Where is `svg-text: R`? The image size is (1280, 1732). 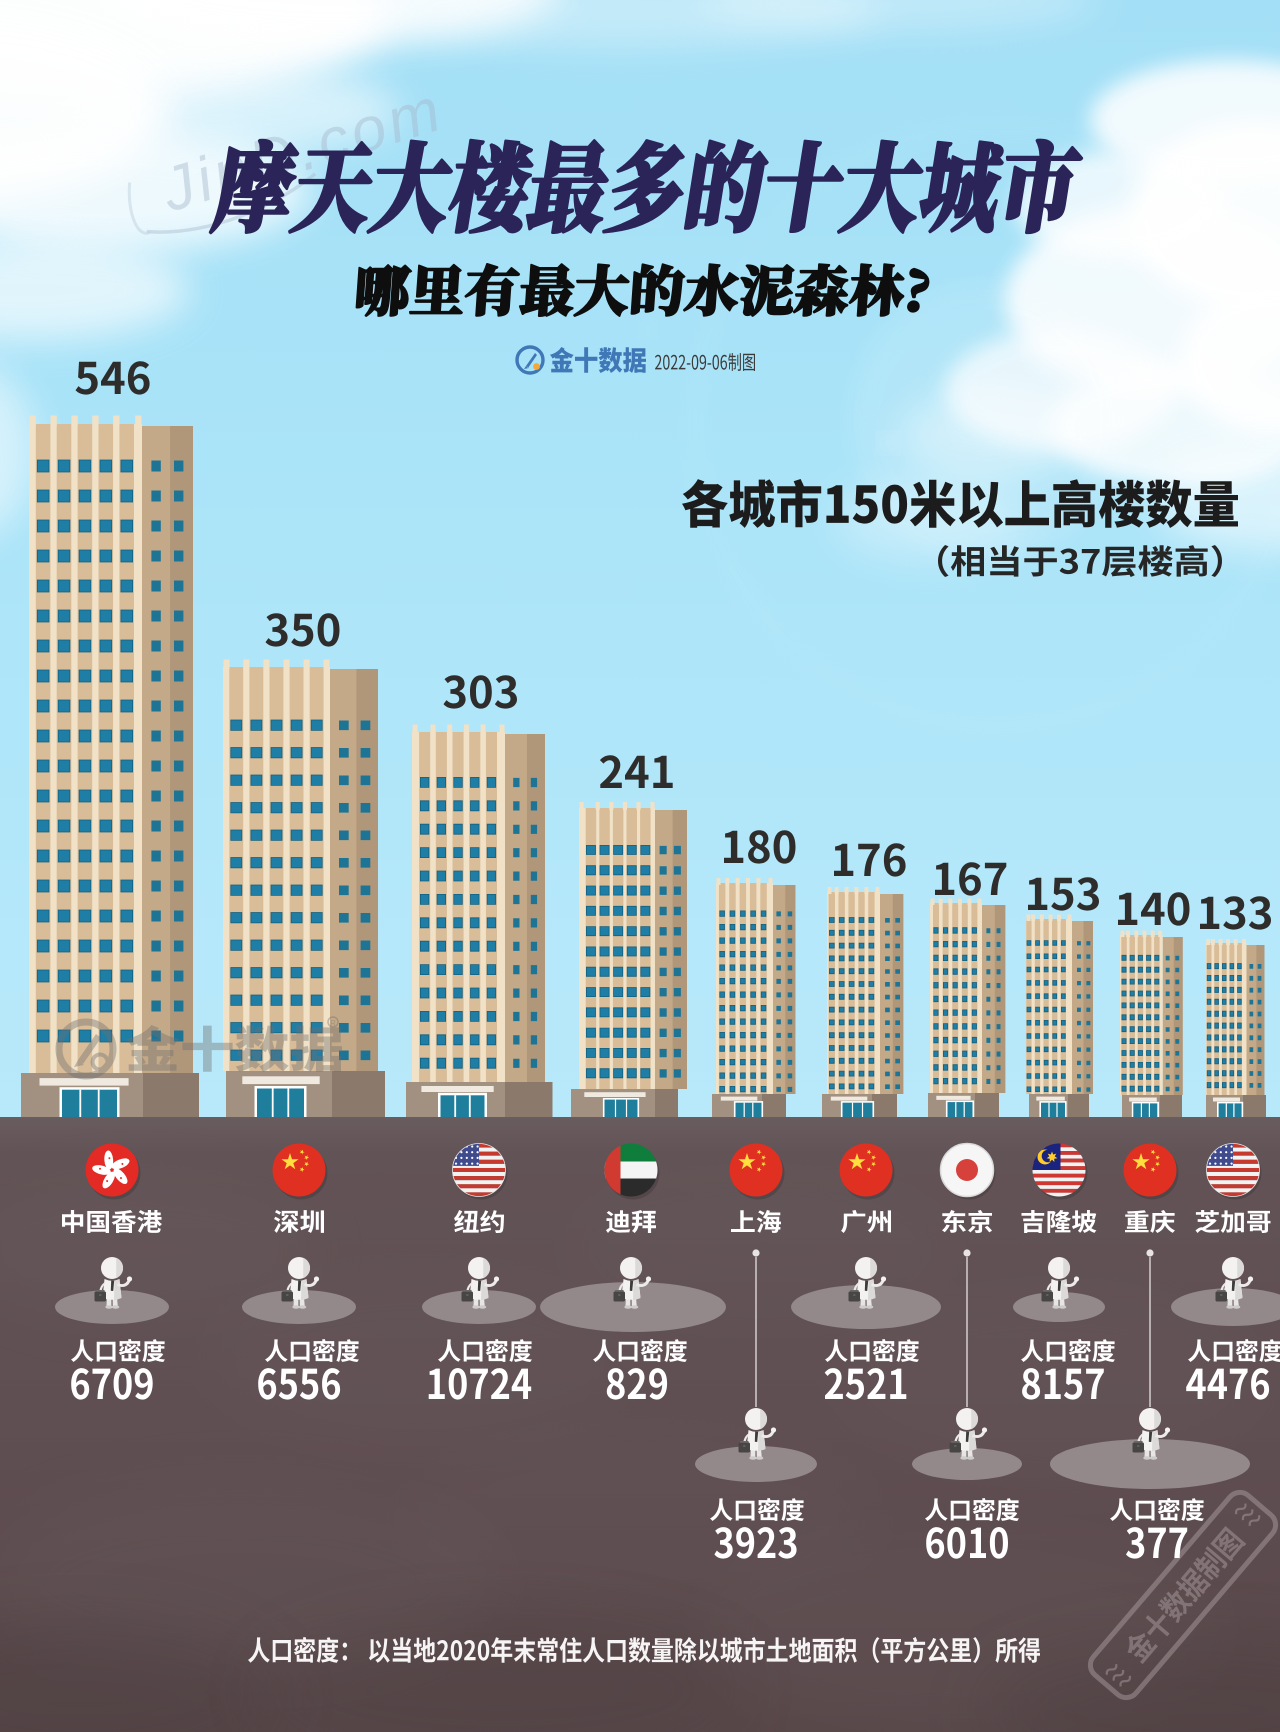 svg-text: R is located at coordinates (333, 1023).